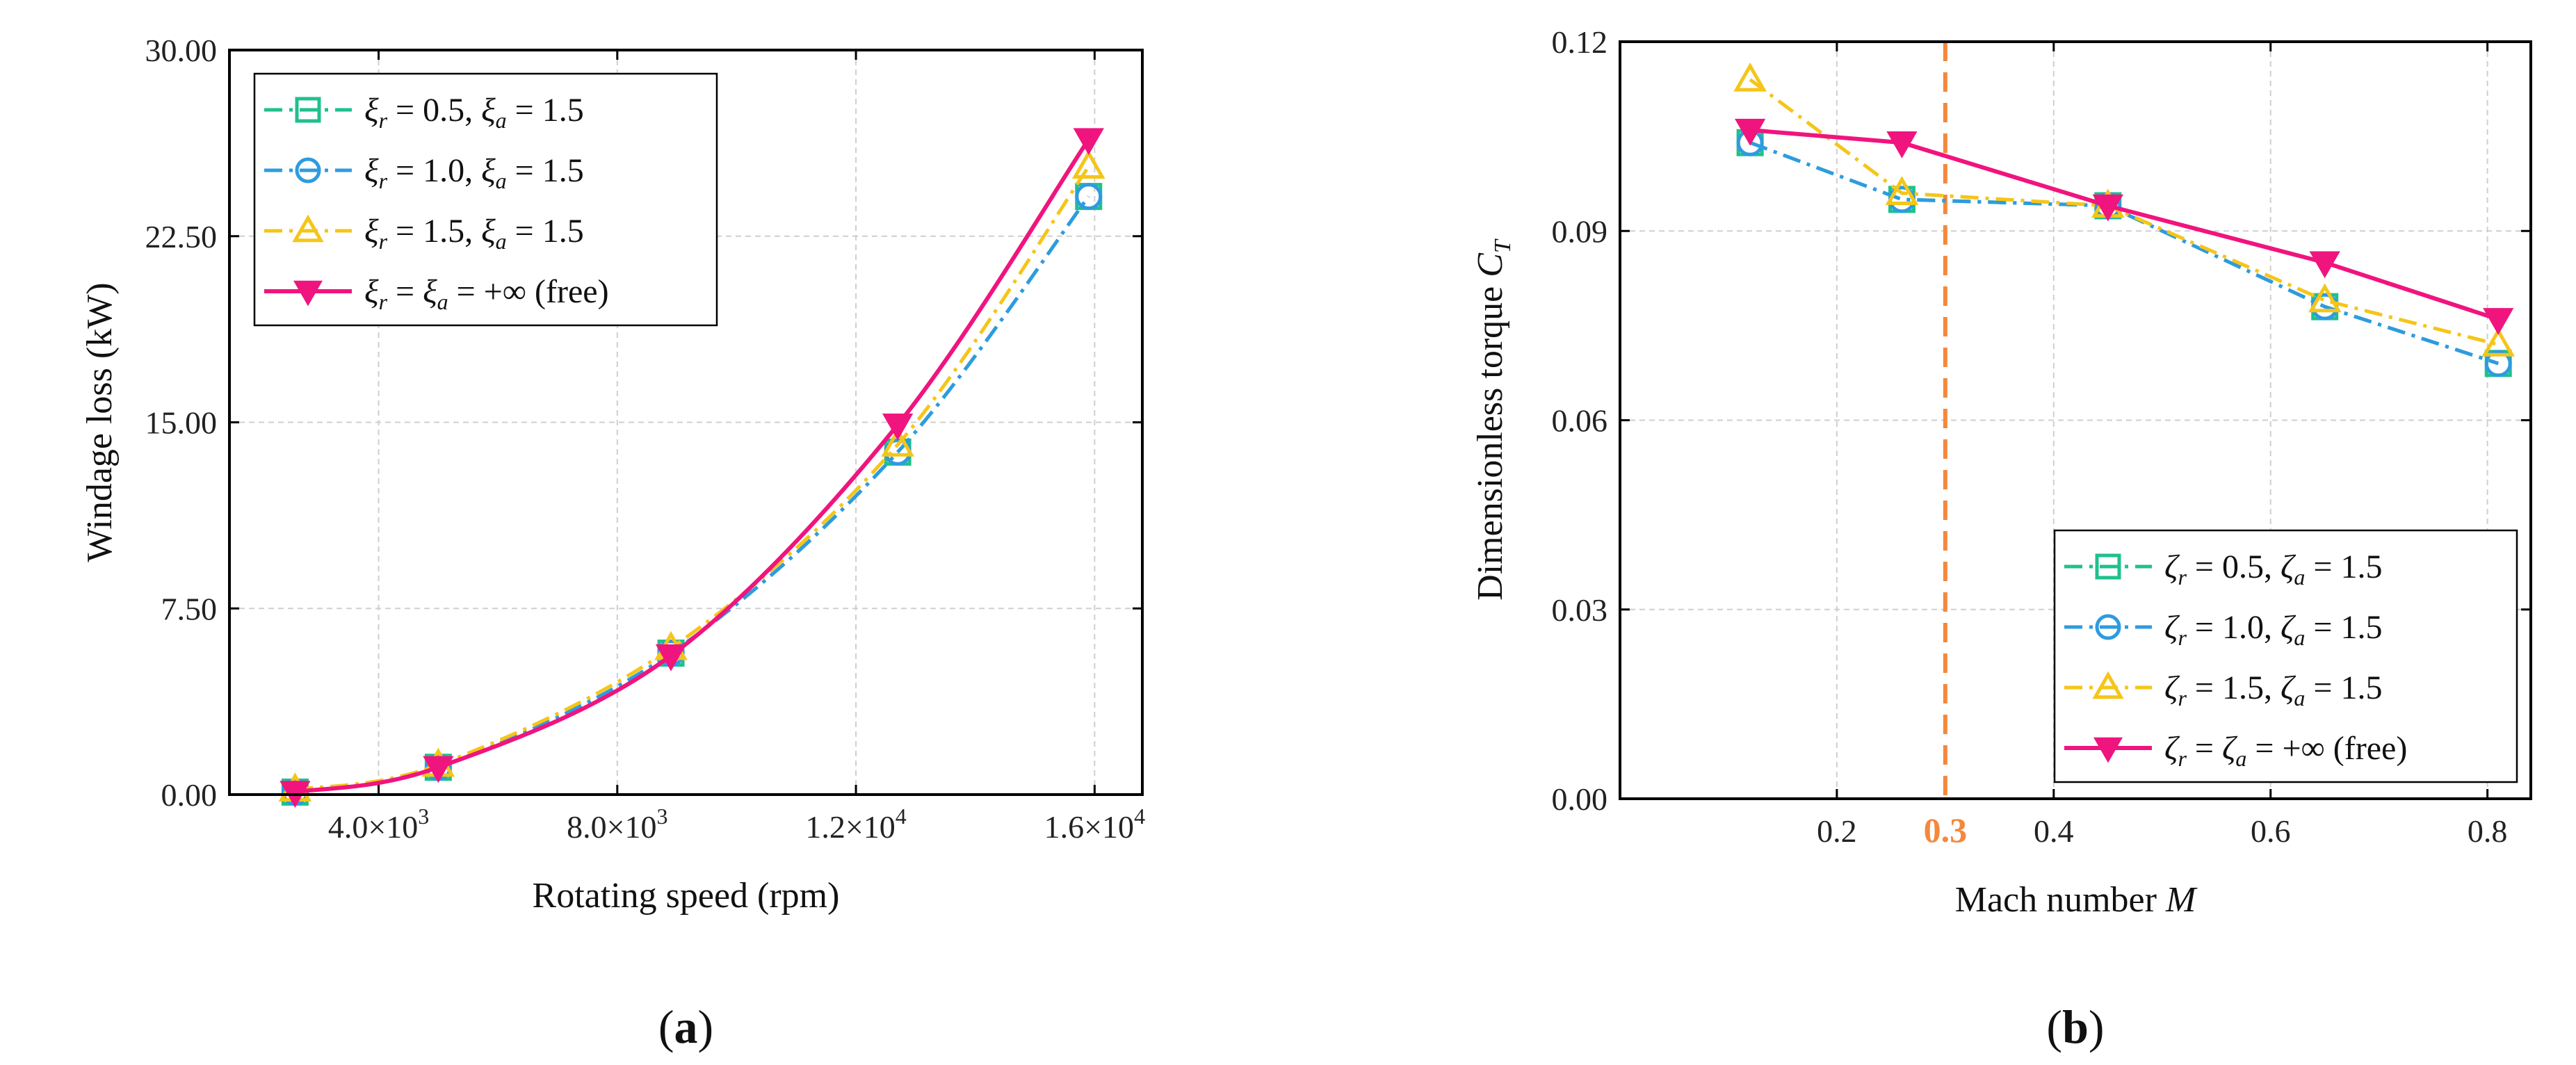 The height and width of the screenshot is (1065, 2576). Describe the element at coordinates (1493, 419) in the screenshot. I see `y-axis-label: Dimensionless torque CT` at that location.